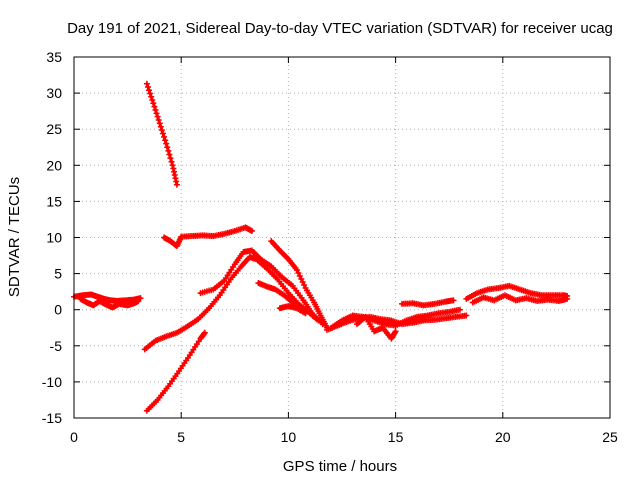 Image resolution: width=640 pixels, height=480 pixels. I want to click on y-tick-label: 15, so click(54, 201).